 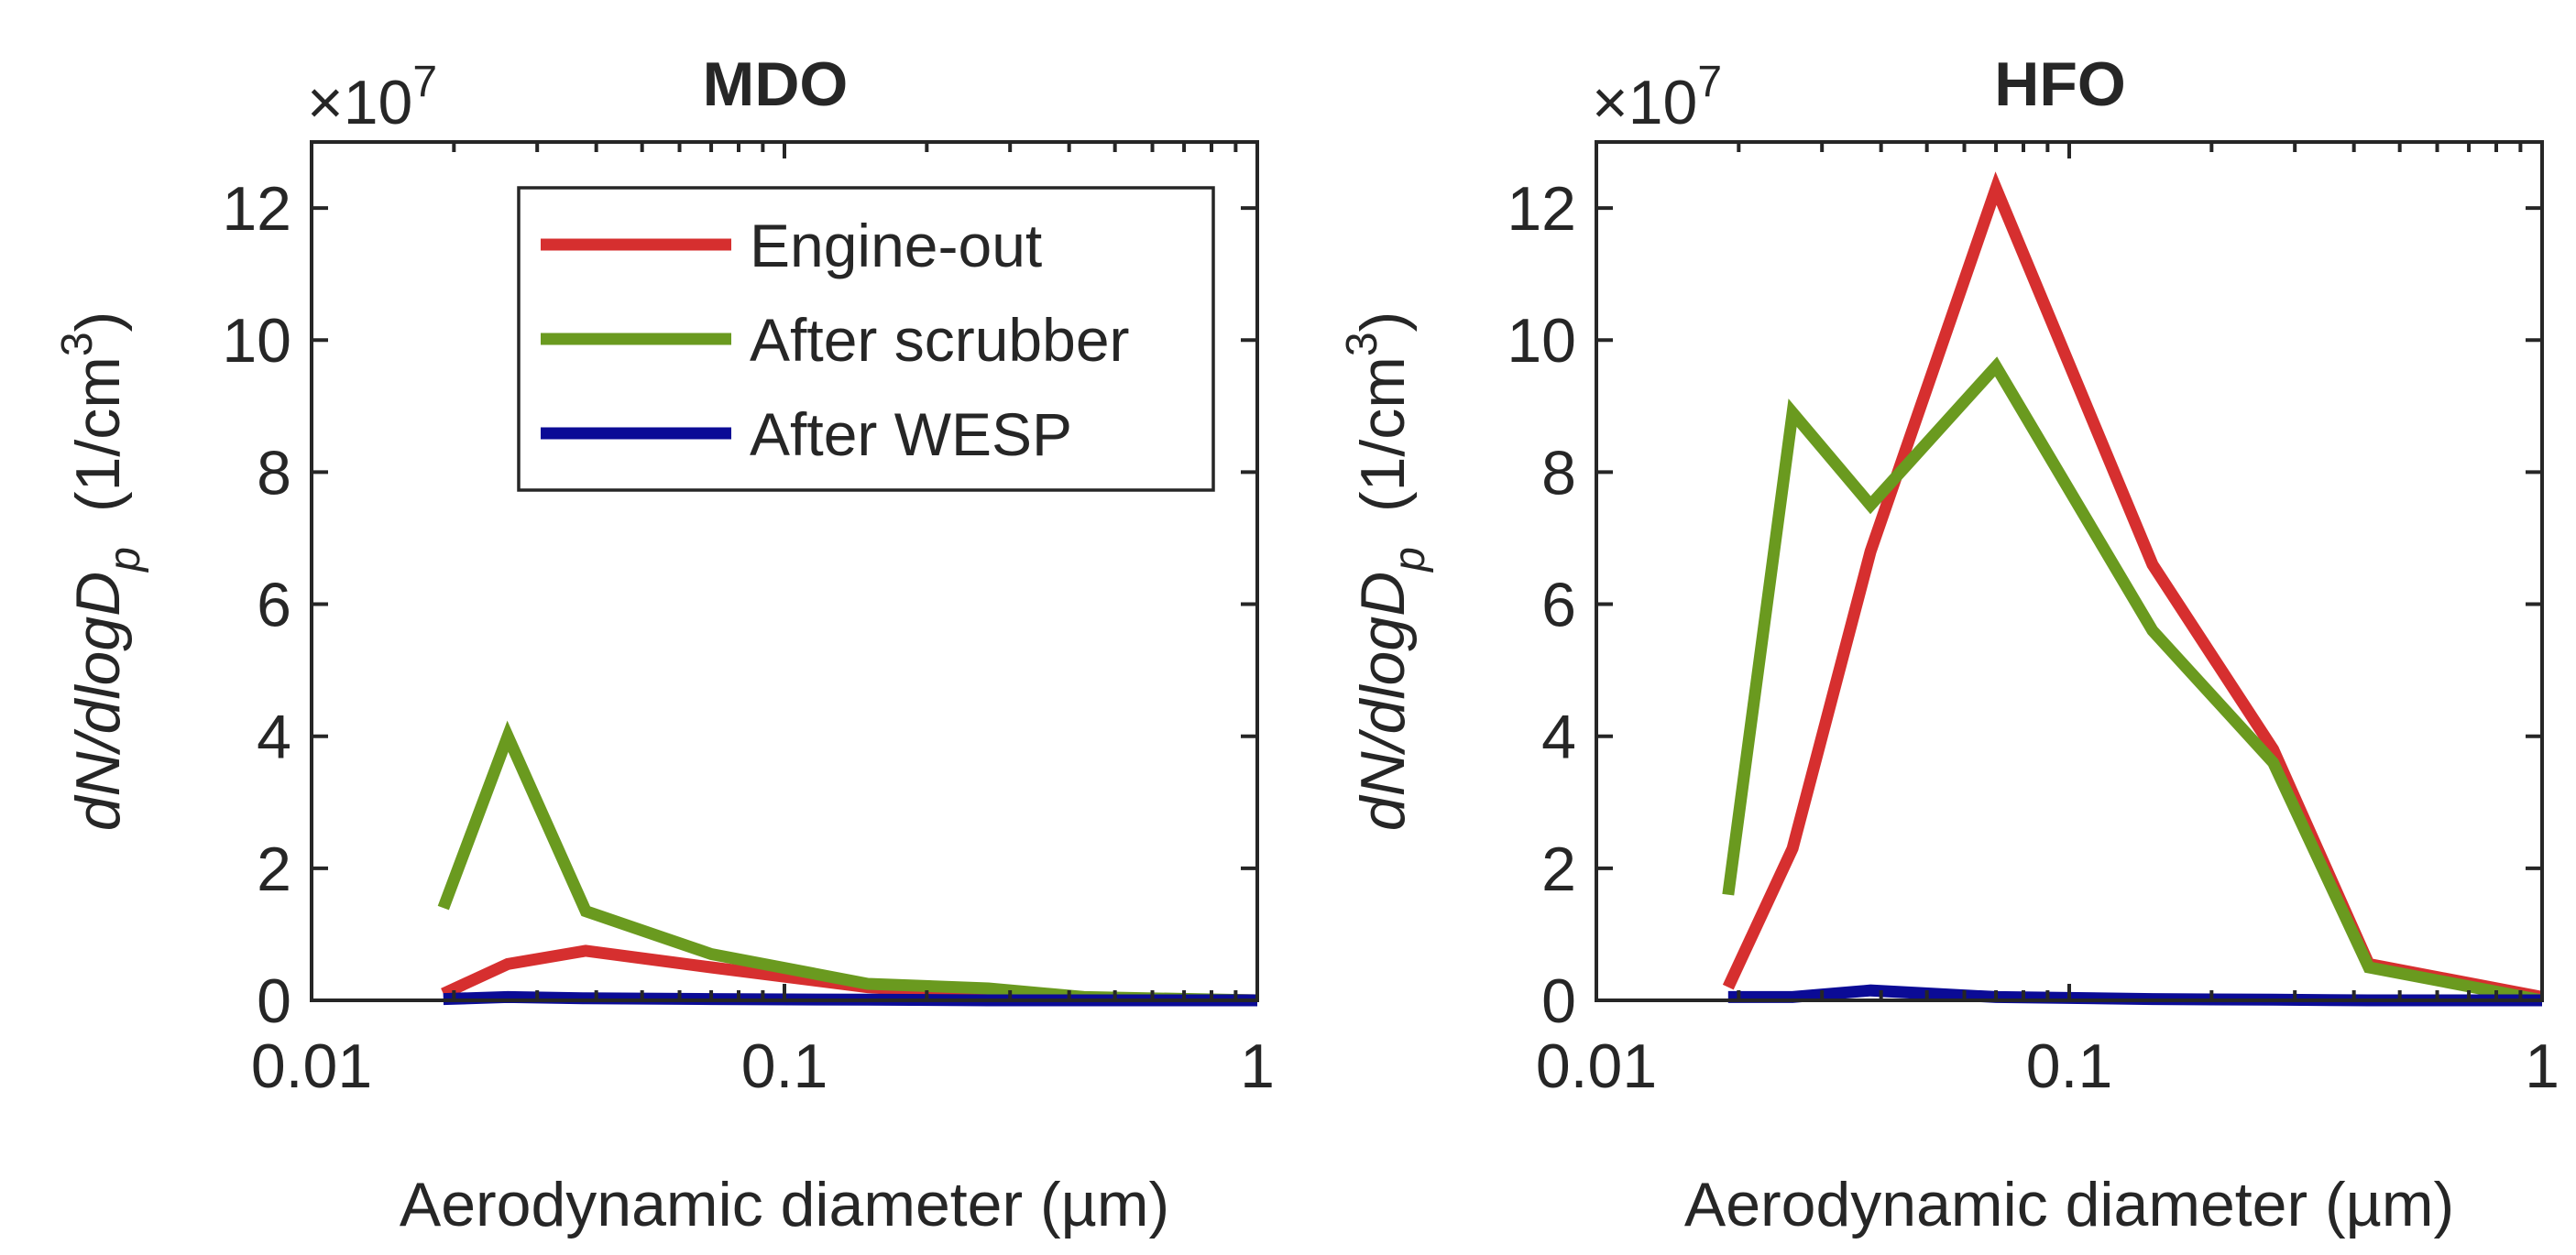 I want to click on hfo-exponent-prefix: ×10, so click(x=1644, y=102).